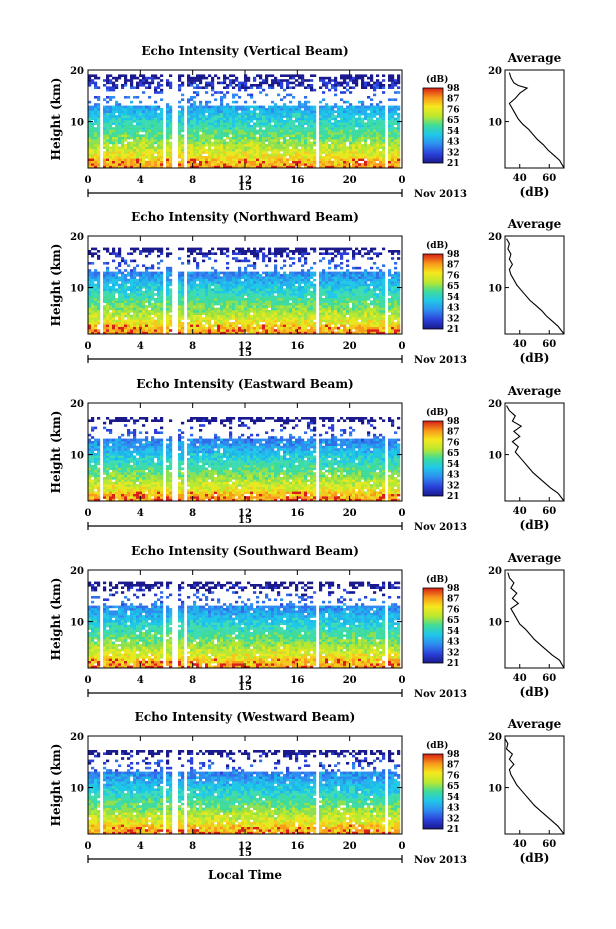  Describe the element at coordinates (453, 132) in the screenshot. I see `colorbar-tick-label: 54` at that location.